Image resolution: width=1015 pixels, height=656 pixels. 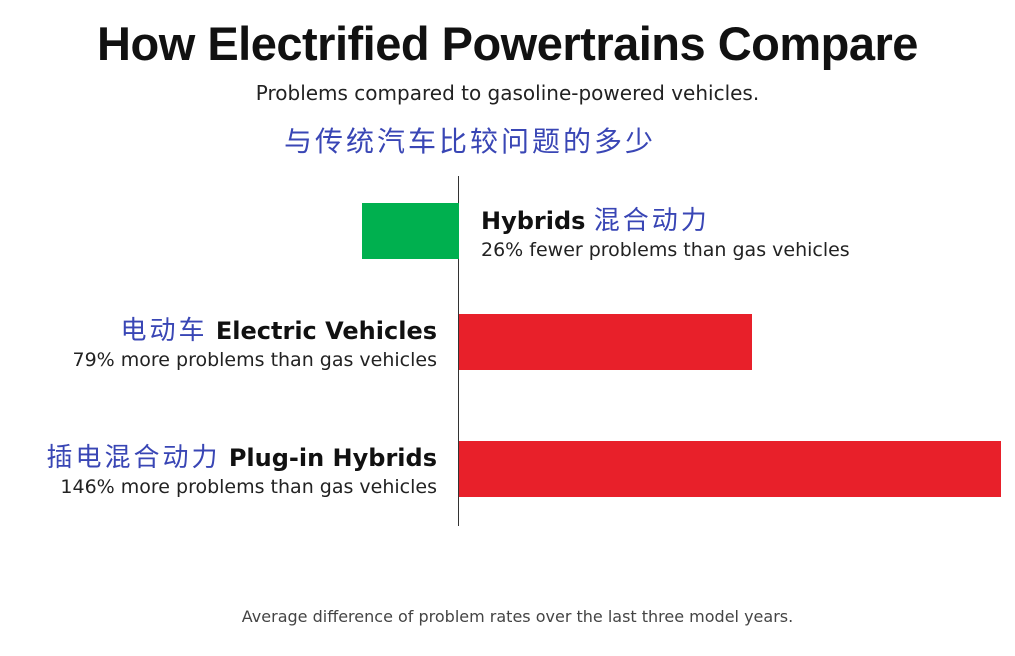 I want to click on series-name-chinese: 混合动力, so click(x=651, y=221).